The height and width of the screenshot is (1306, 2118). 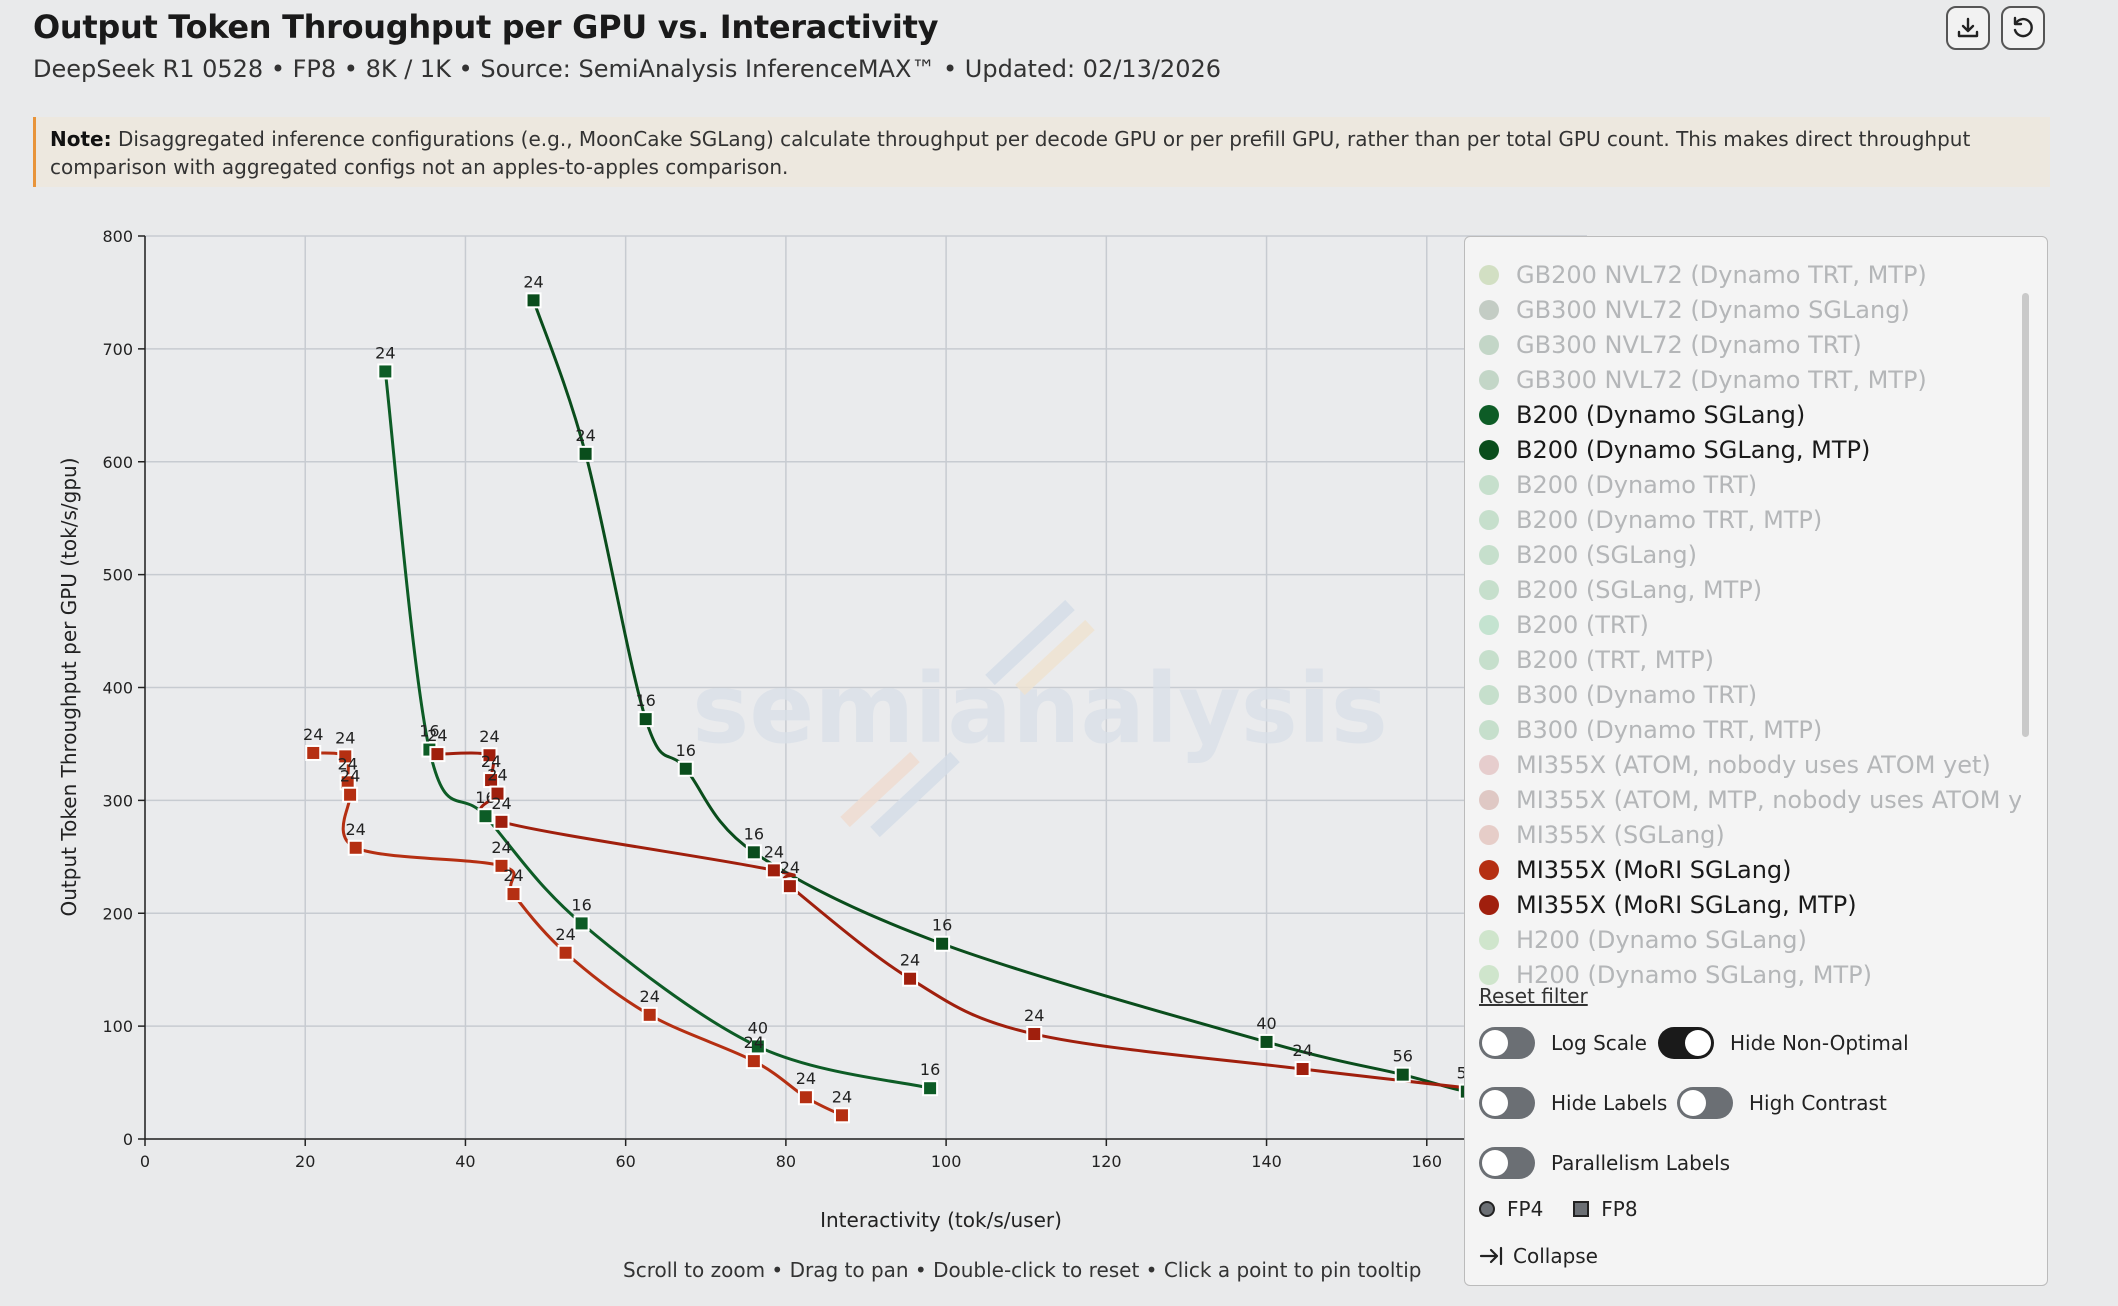 What do you see at coordinates (1582, 624) in the screenshot?
I see `legend-item-label: B200 (TRT)` at bounding box center [1582, 624].